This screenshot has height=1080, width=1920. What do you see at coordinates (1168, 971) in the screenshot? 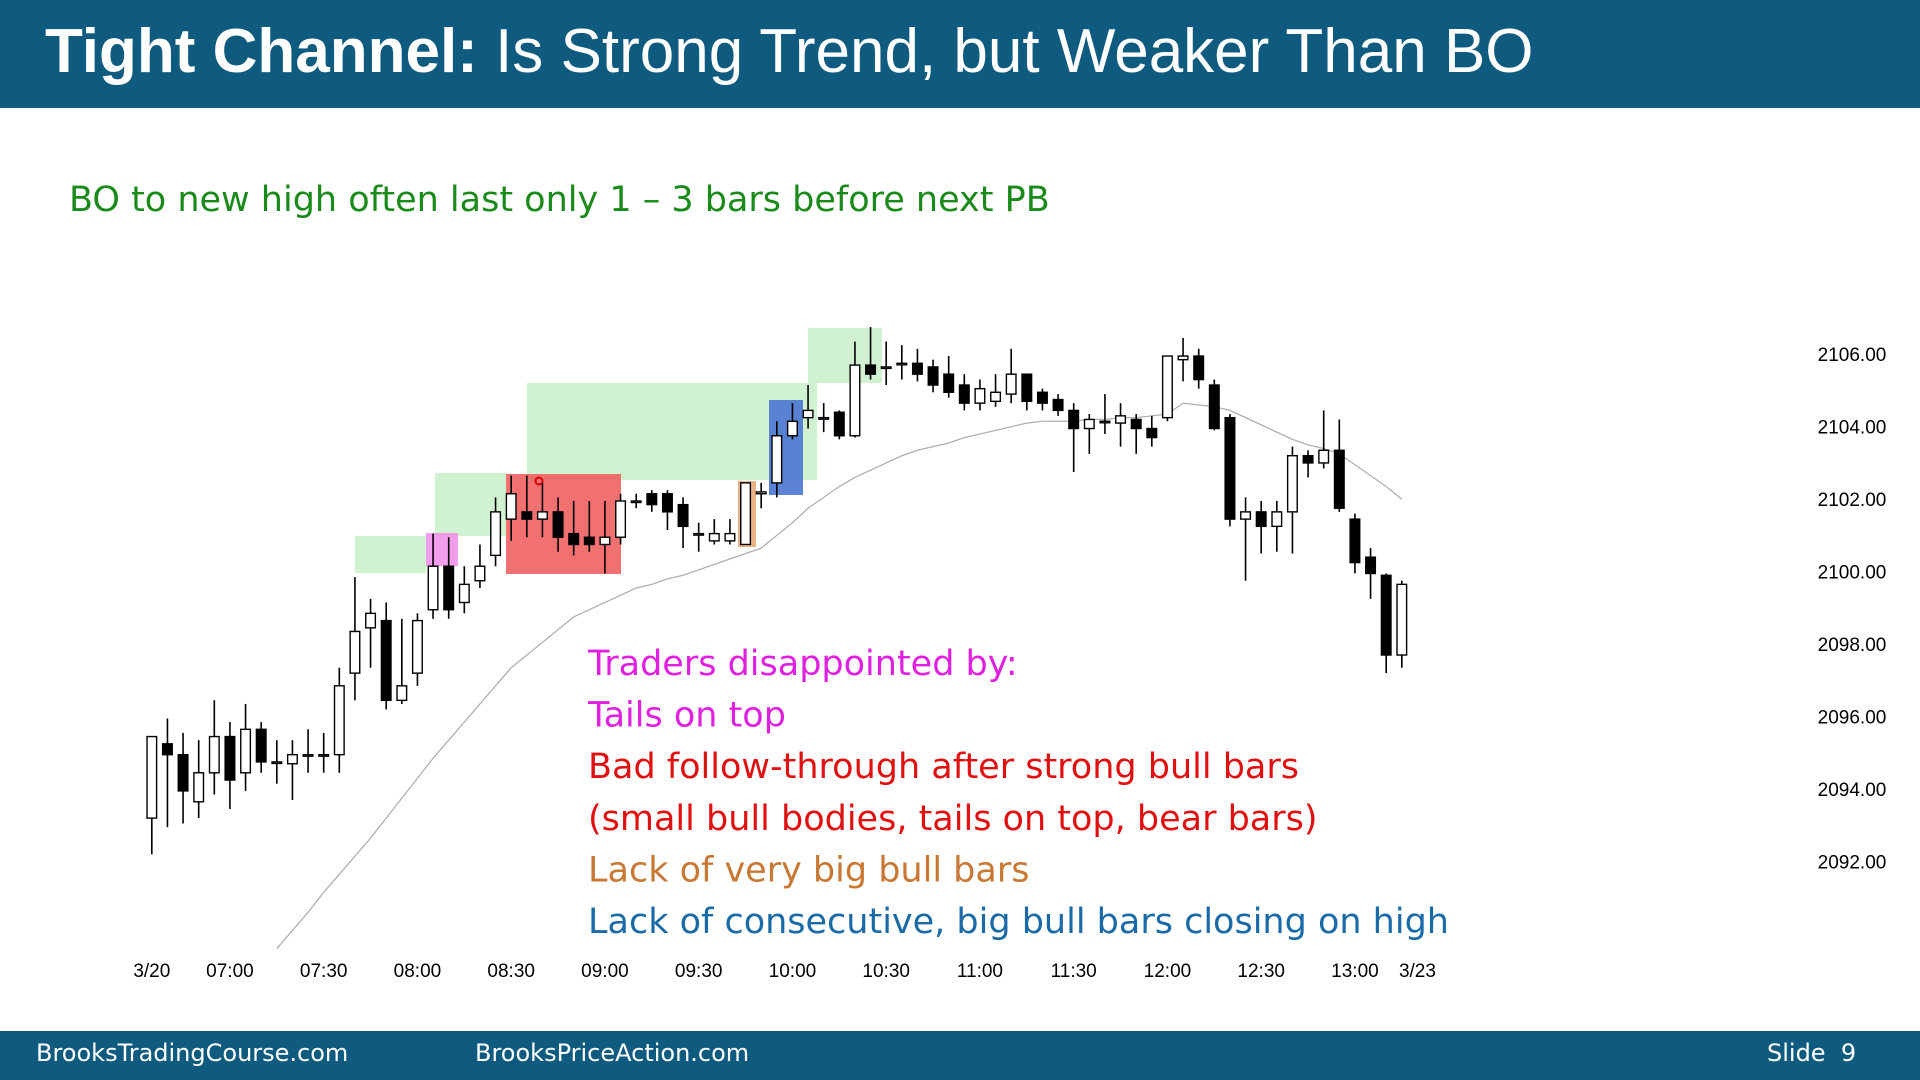
I see `x-tick-label: 12:00` at bounding box center [1168, 971].